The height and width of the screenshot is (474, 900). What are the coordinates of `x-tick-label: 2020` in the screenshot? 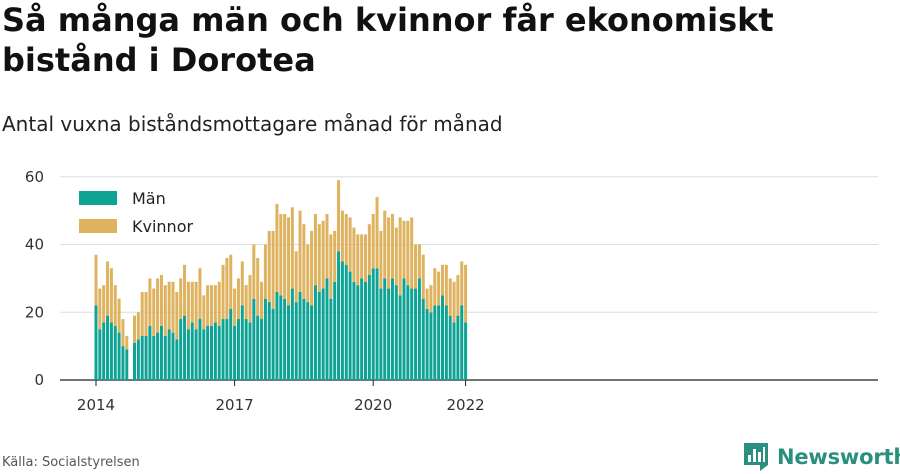 It's located at (373, 405).